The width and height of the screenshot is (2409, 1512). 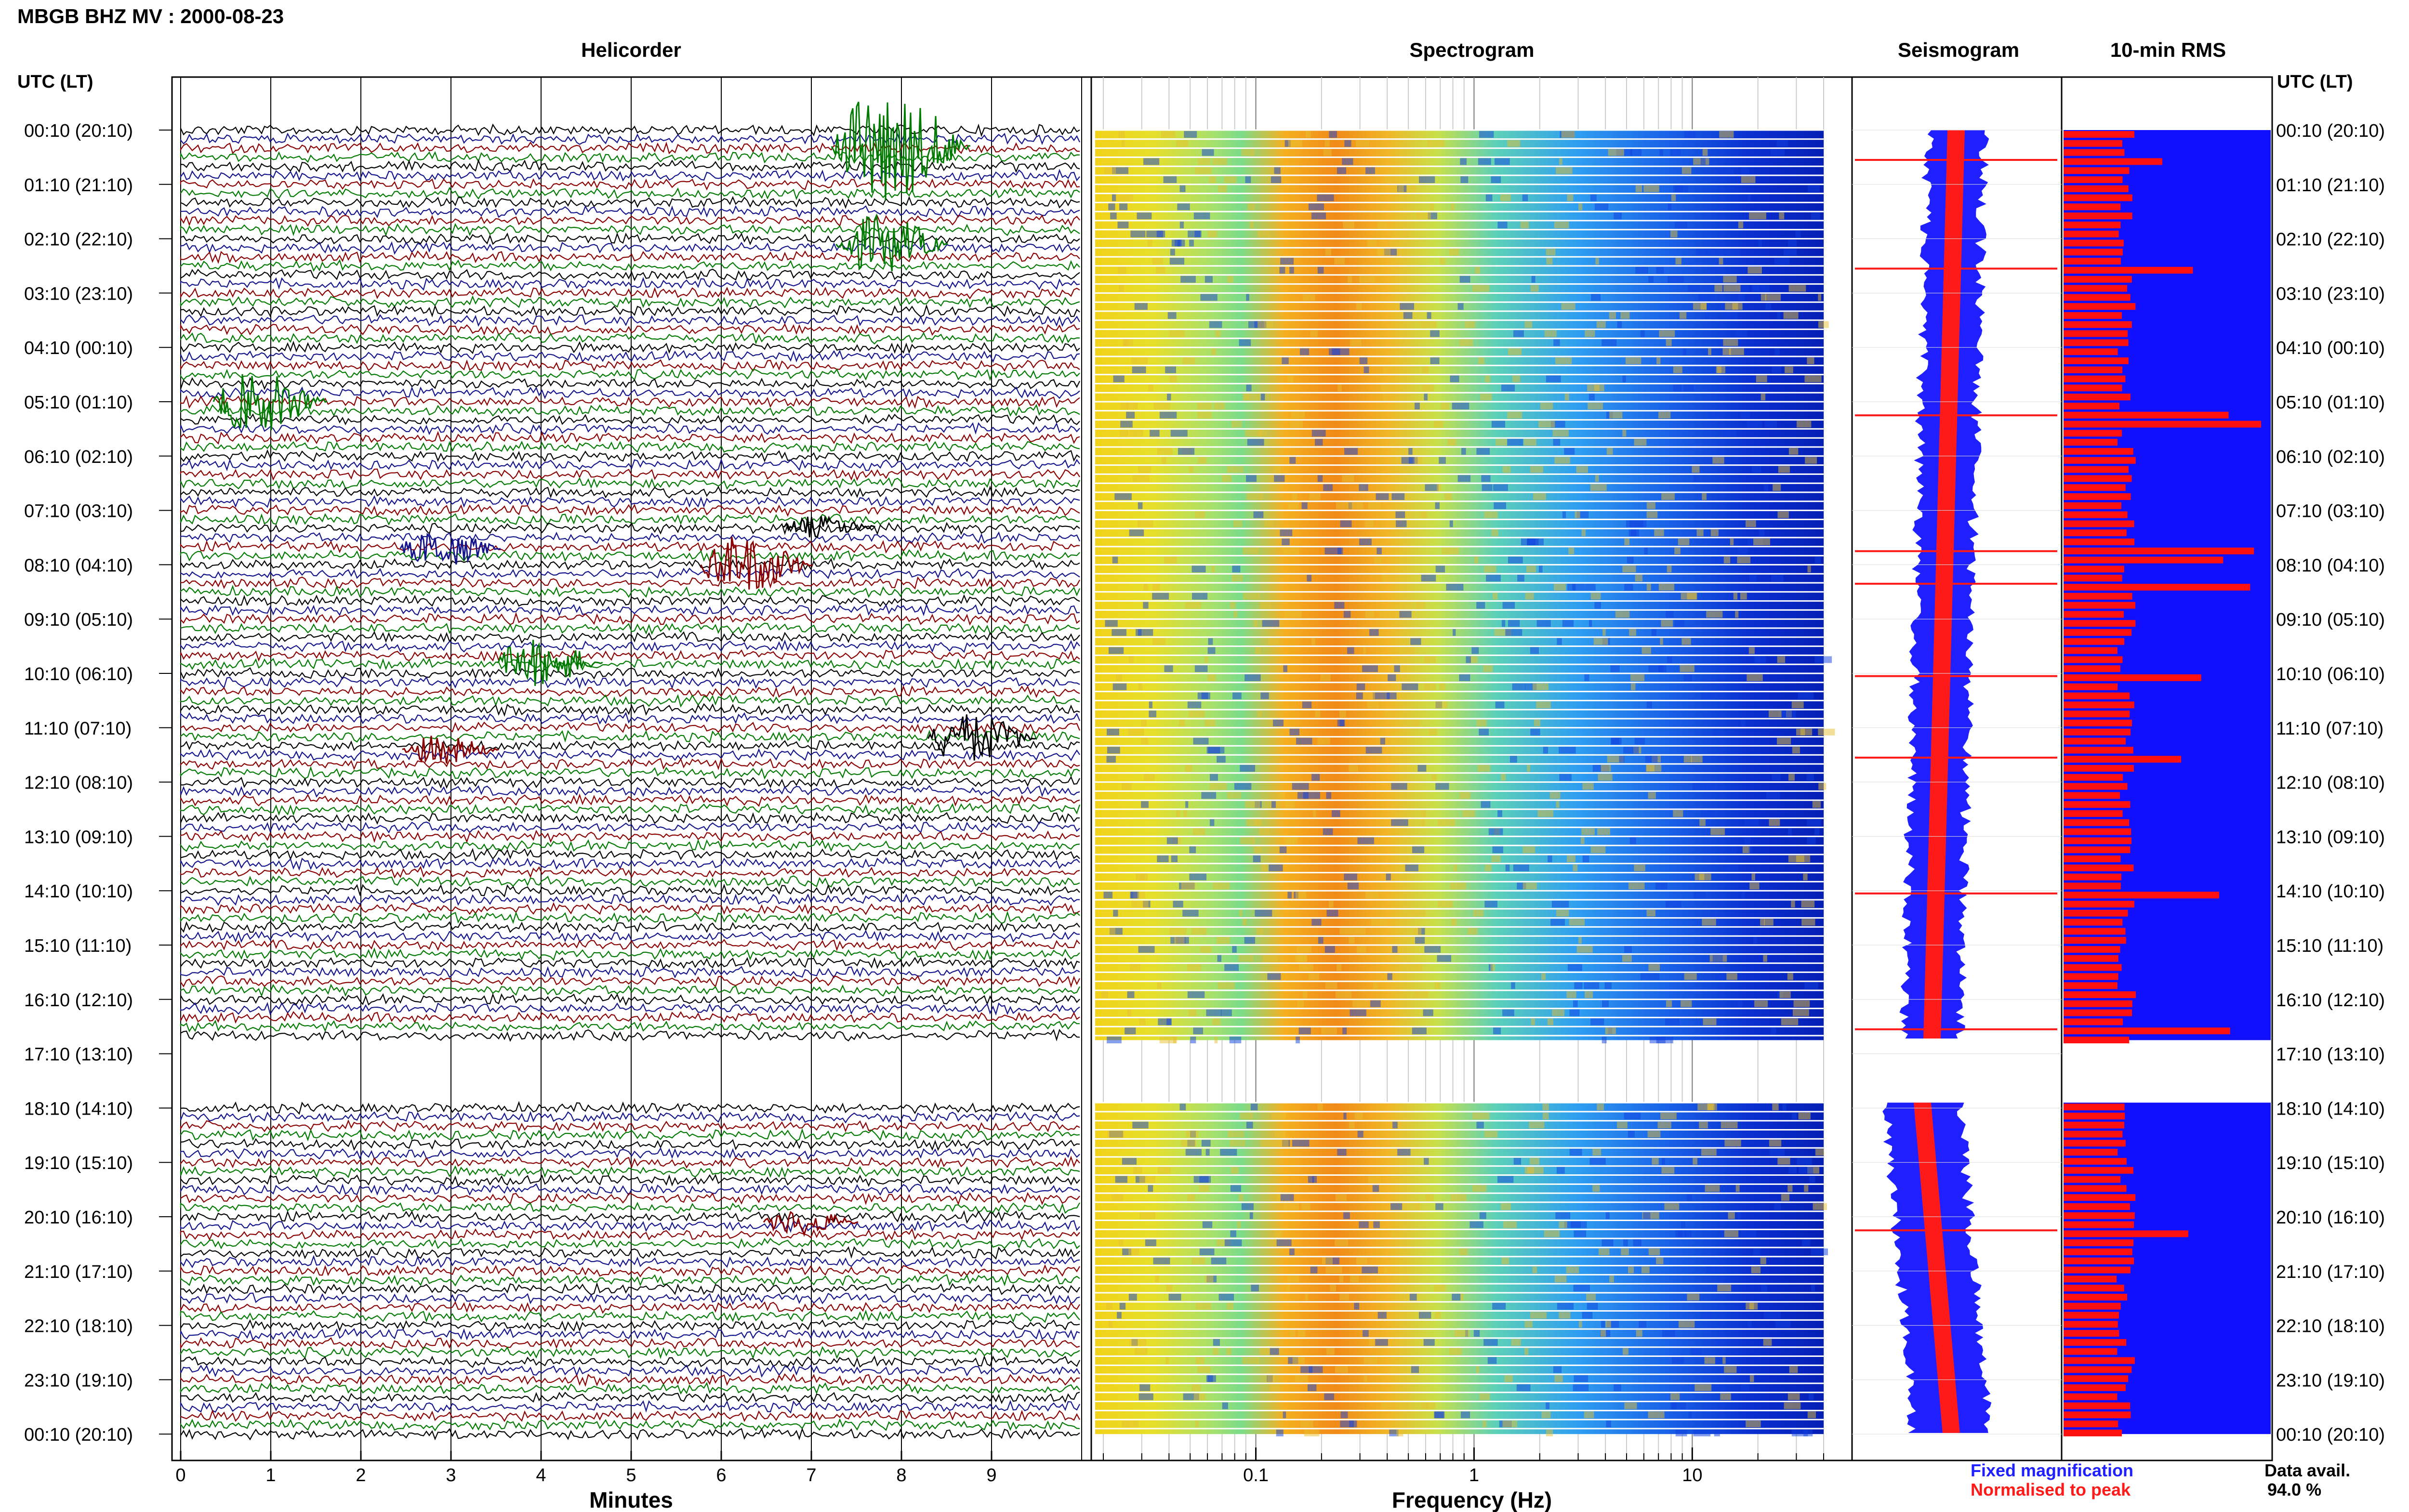 What do you see at coordinates (2329, 729) in the screenshot?
I see `hour-label-right: 11:10 (07:10)` at bounding box center [2329, 729].